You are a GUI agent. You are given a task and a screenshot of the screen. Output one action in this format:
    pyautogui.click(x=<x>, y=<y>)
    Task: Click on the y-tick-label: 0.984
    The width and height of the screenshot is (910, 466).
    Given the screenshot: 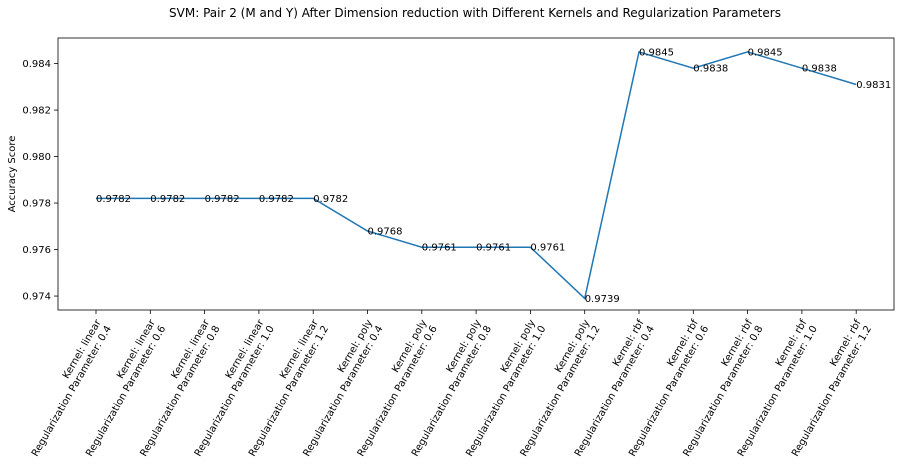 What is the action you would take?
    pyautogui.click(x=36, y=64)
    